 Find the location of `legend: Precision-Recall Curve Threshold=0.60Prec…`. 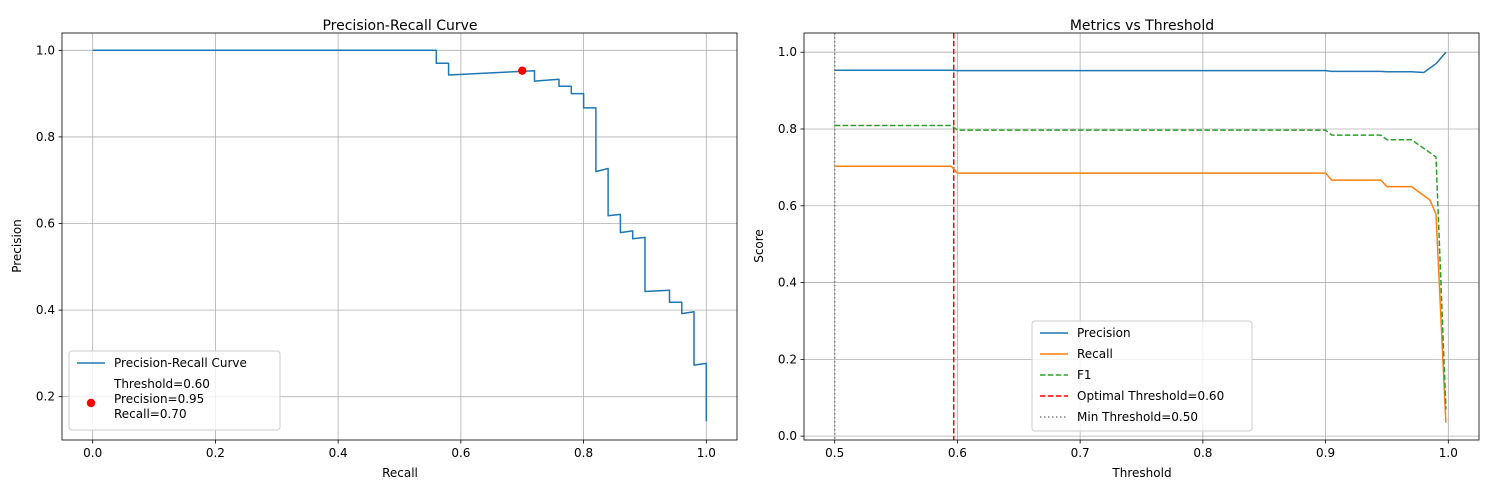

legend: Precision-Recall Curve Threshold=0.60Prec… is located at coordinates (174, 390).